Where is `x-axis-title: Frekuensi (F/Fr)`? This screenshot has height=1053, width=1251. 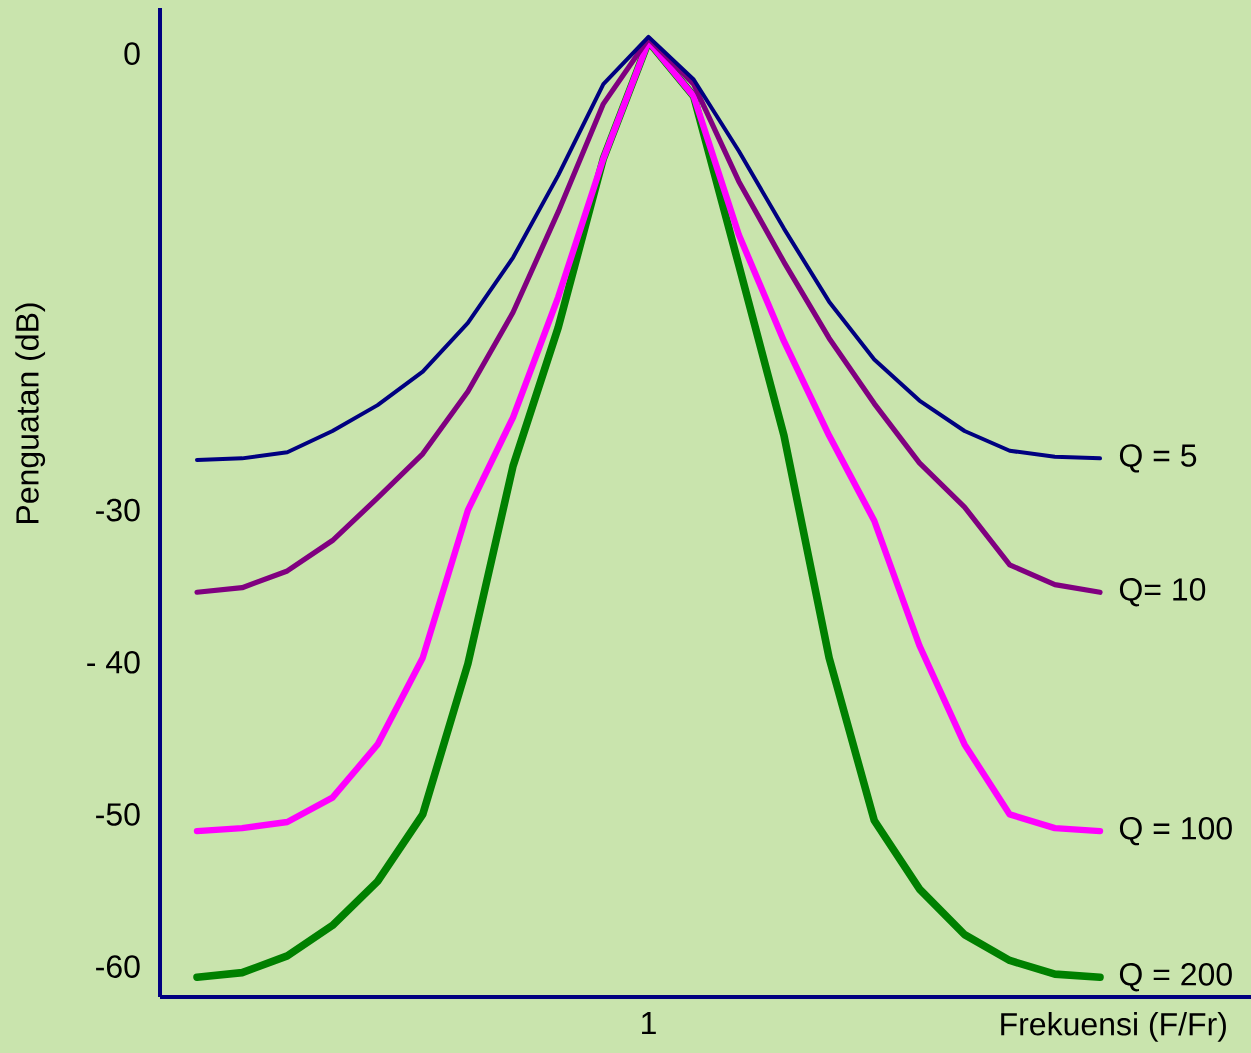
x-axis-title: Frekuensi (F/Fr) is located at coordinates (1113, 1027).